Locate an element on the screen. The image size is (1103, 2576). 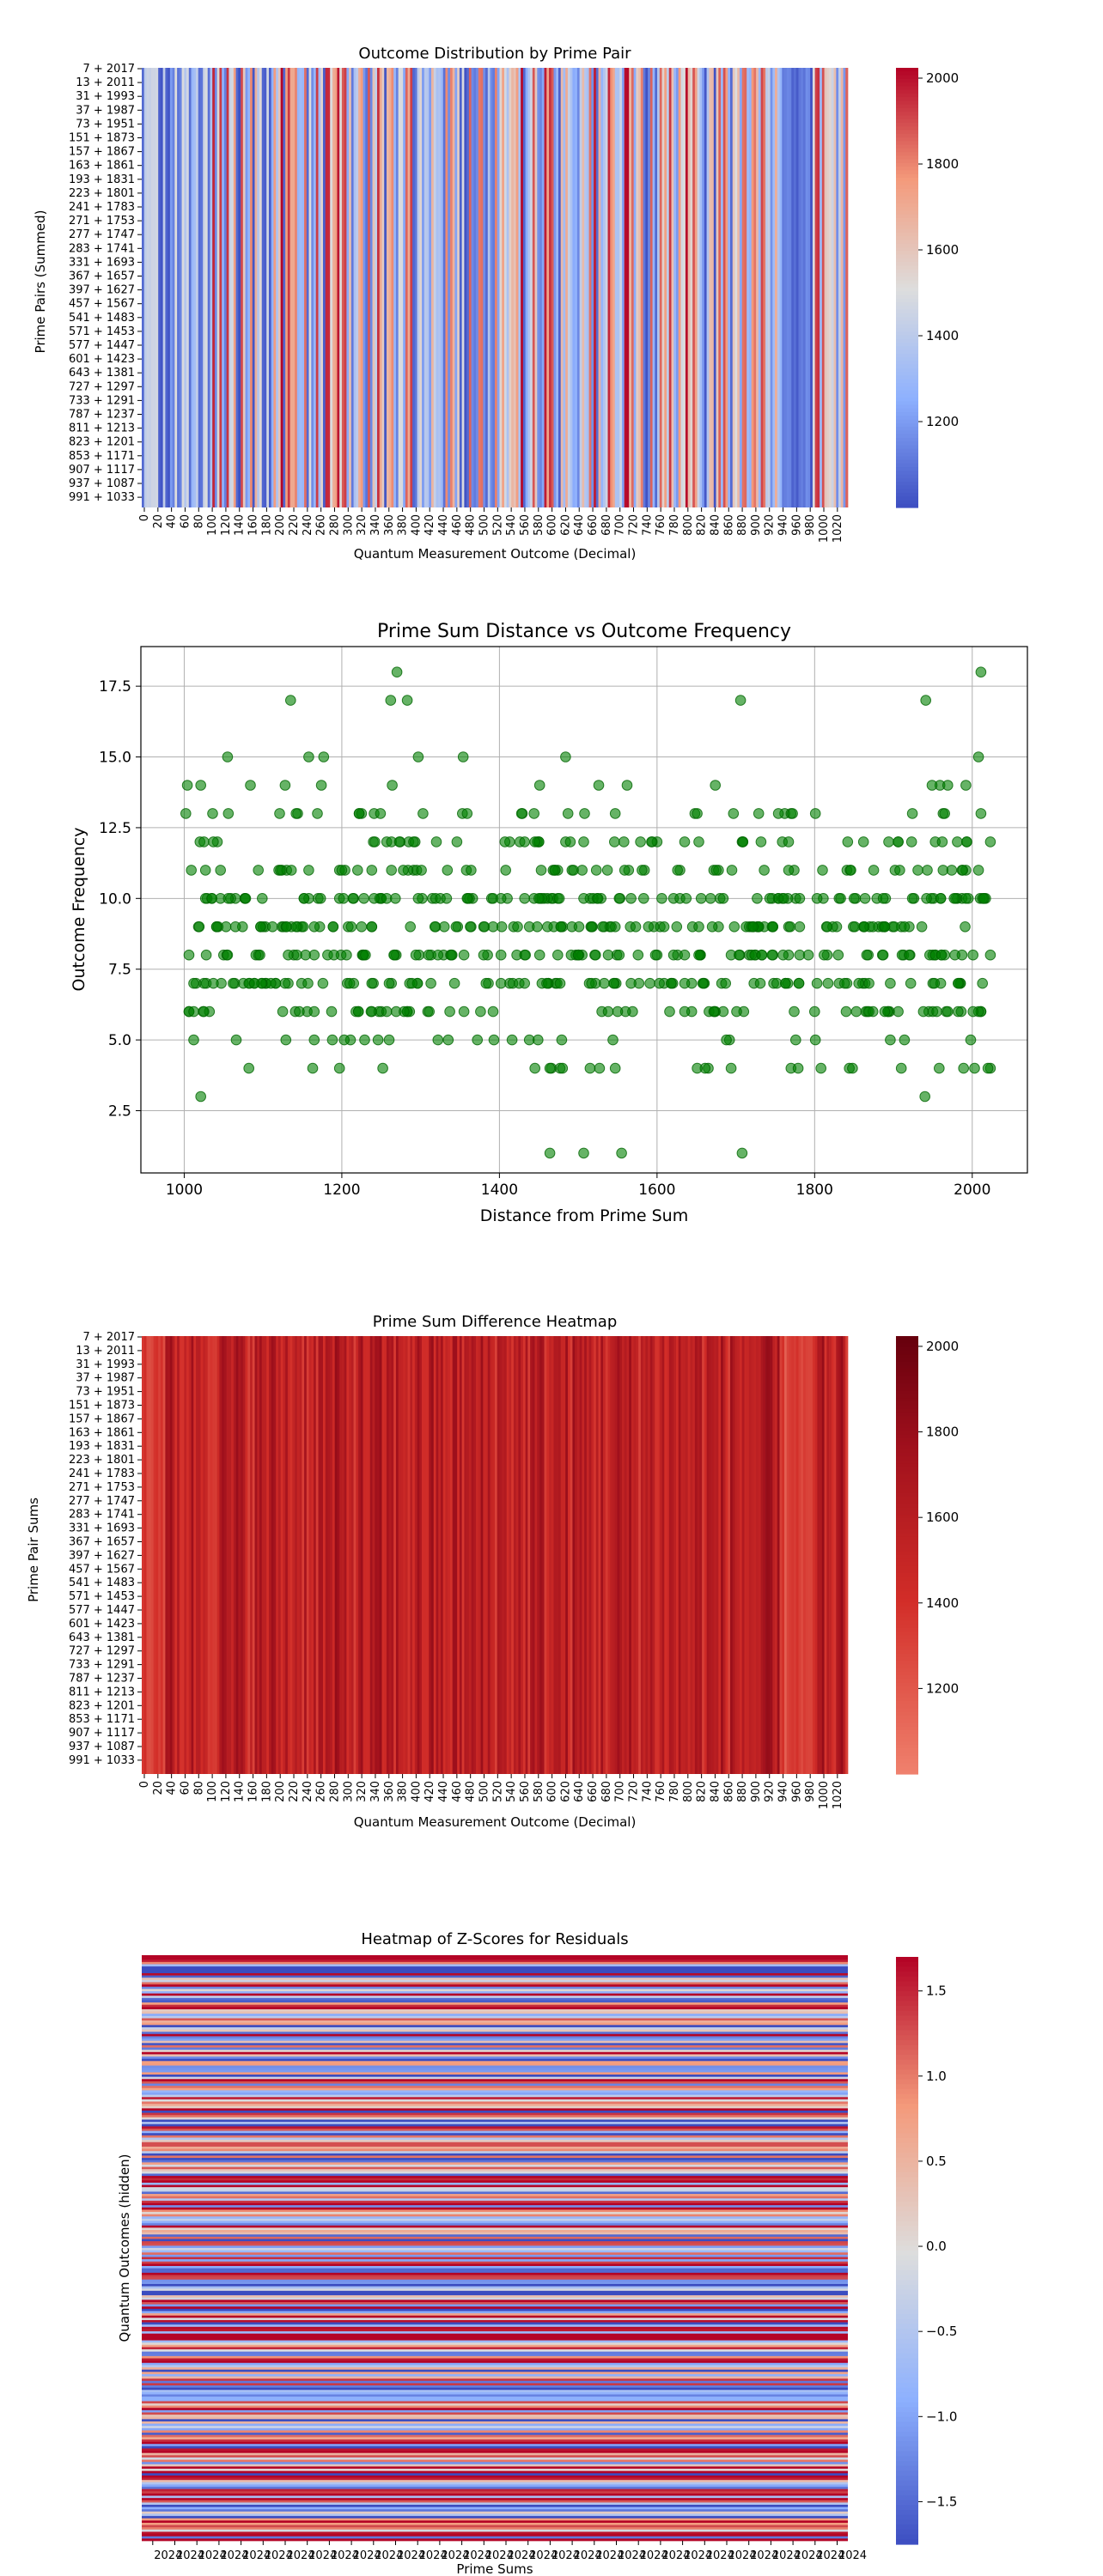
chart4-colorbar-tick-label: −0.5 is located at coordinates (941, 2331).